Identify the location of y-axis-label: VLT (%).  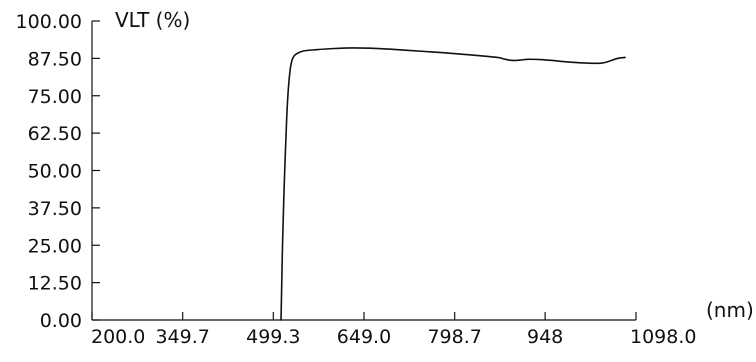
(152, 20).